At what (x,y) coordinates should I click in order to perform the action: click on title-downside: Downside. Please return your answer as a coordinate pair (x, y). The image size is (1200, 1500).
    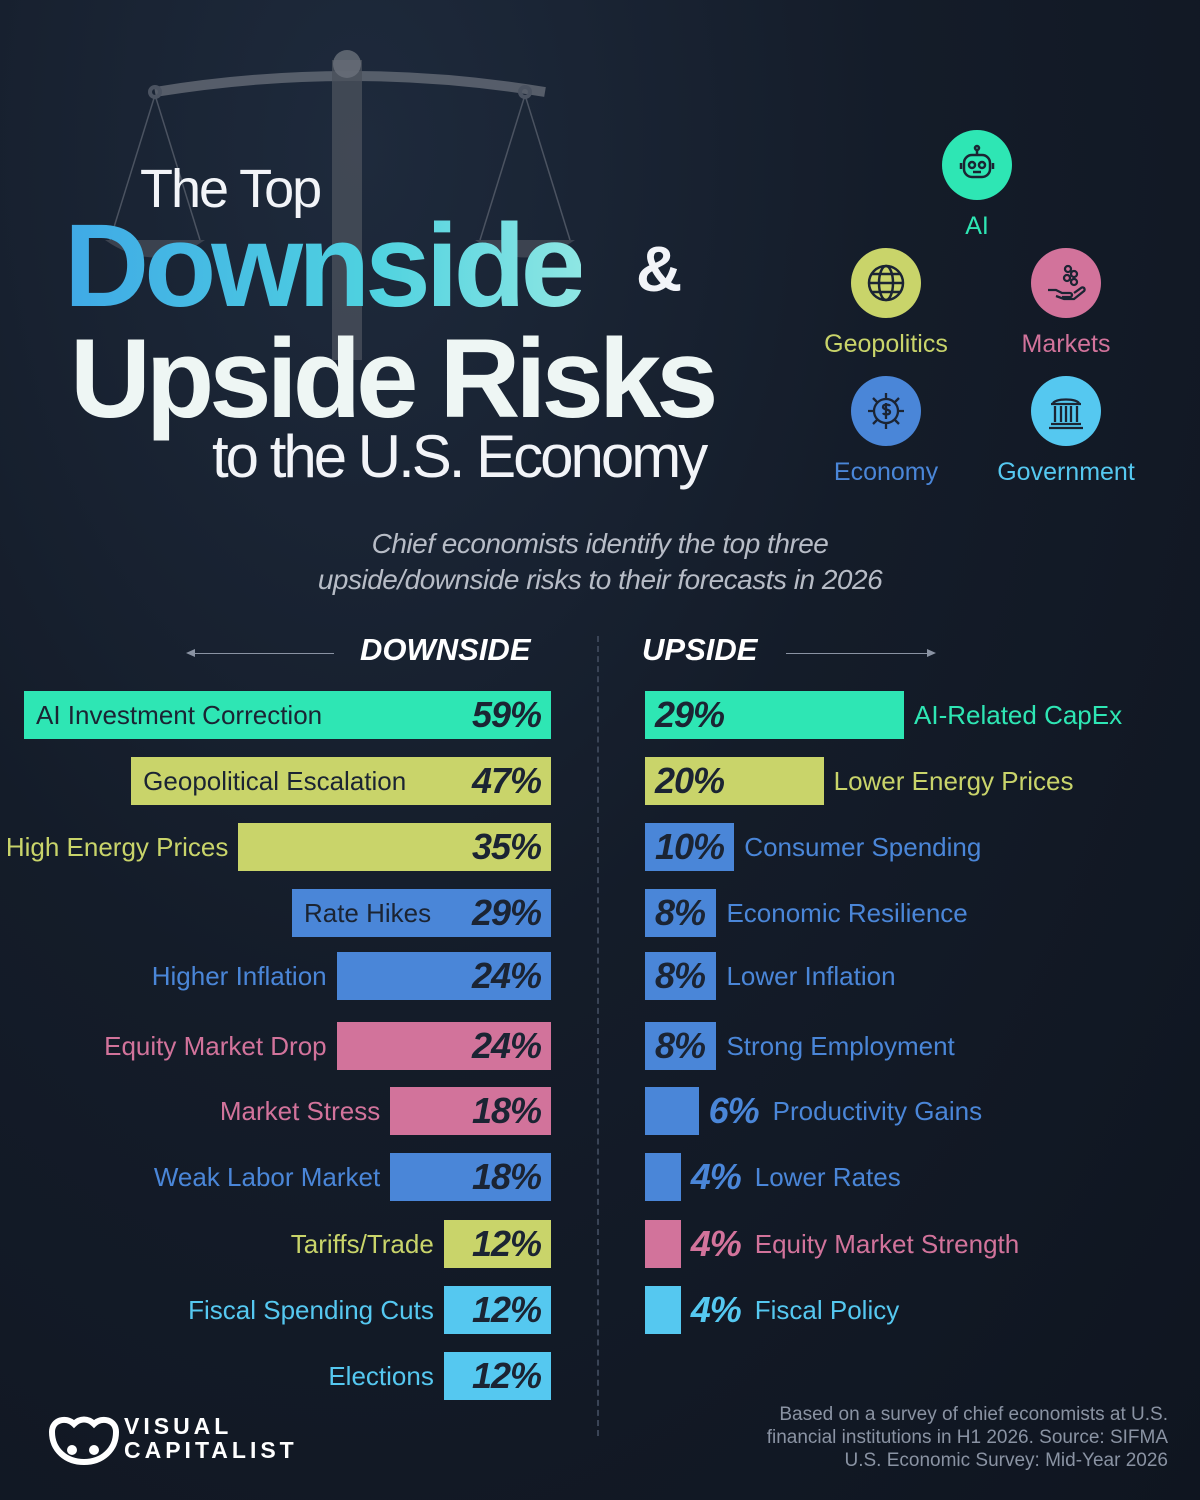
    Looking at the image, I should click on (325, 266).